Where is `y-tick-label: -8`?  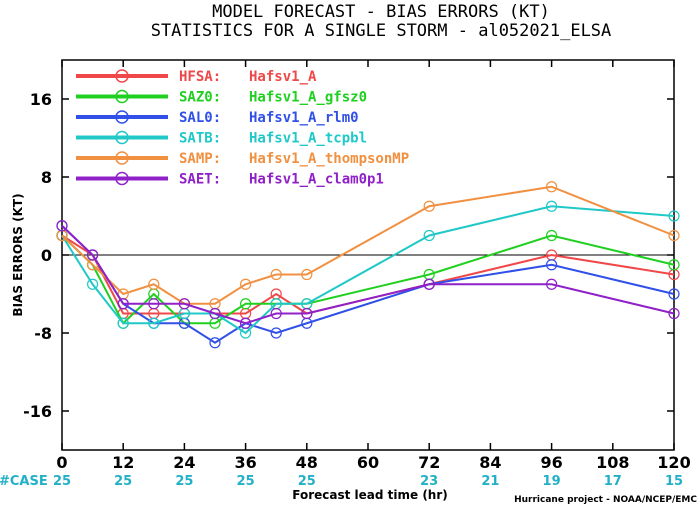
y-tick-label: -8 is located at coordinates (43, 333).